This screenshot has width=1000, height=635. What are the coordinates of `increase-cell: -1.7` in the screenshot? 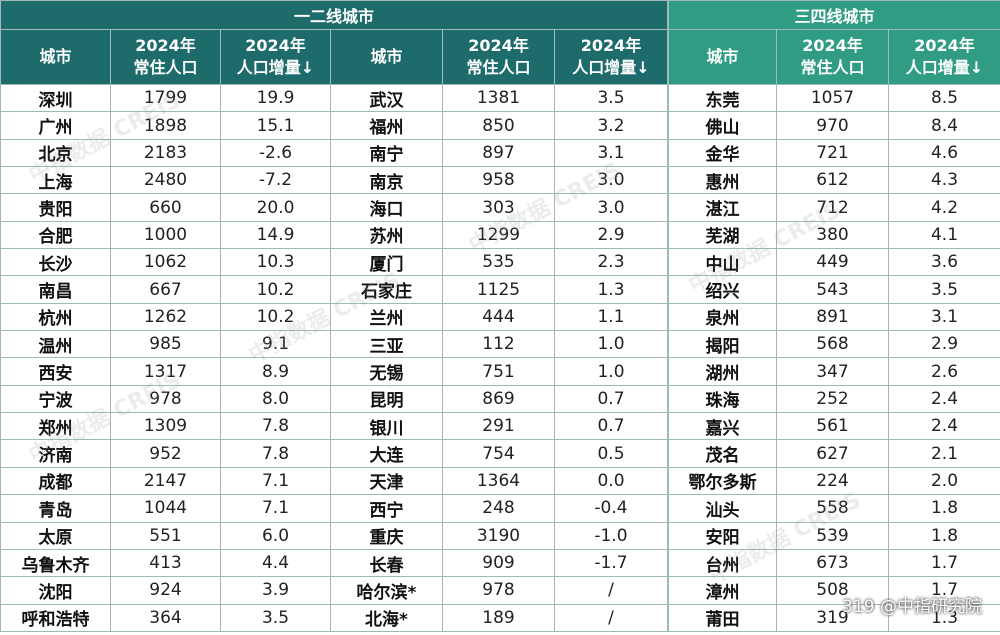 It's located at (611, 563).